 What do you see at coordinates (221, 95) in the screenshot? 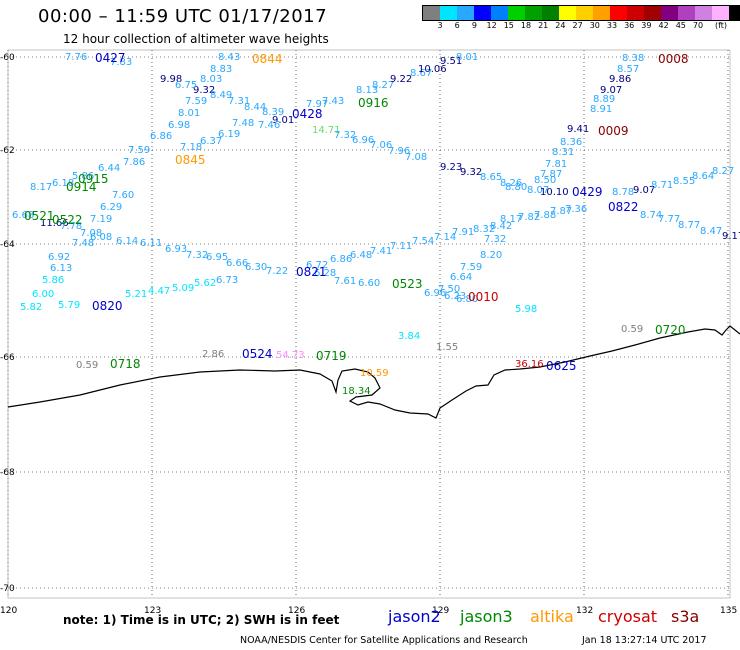
I see `wave-height-value: 8.49` at bounding box center [221, 95].